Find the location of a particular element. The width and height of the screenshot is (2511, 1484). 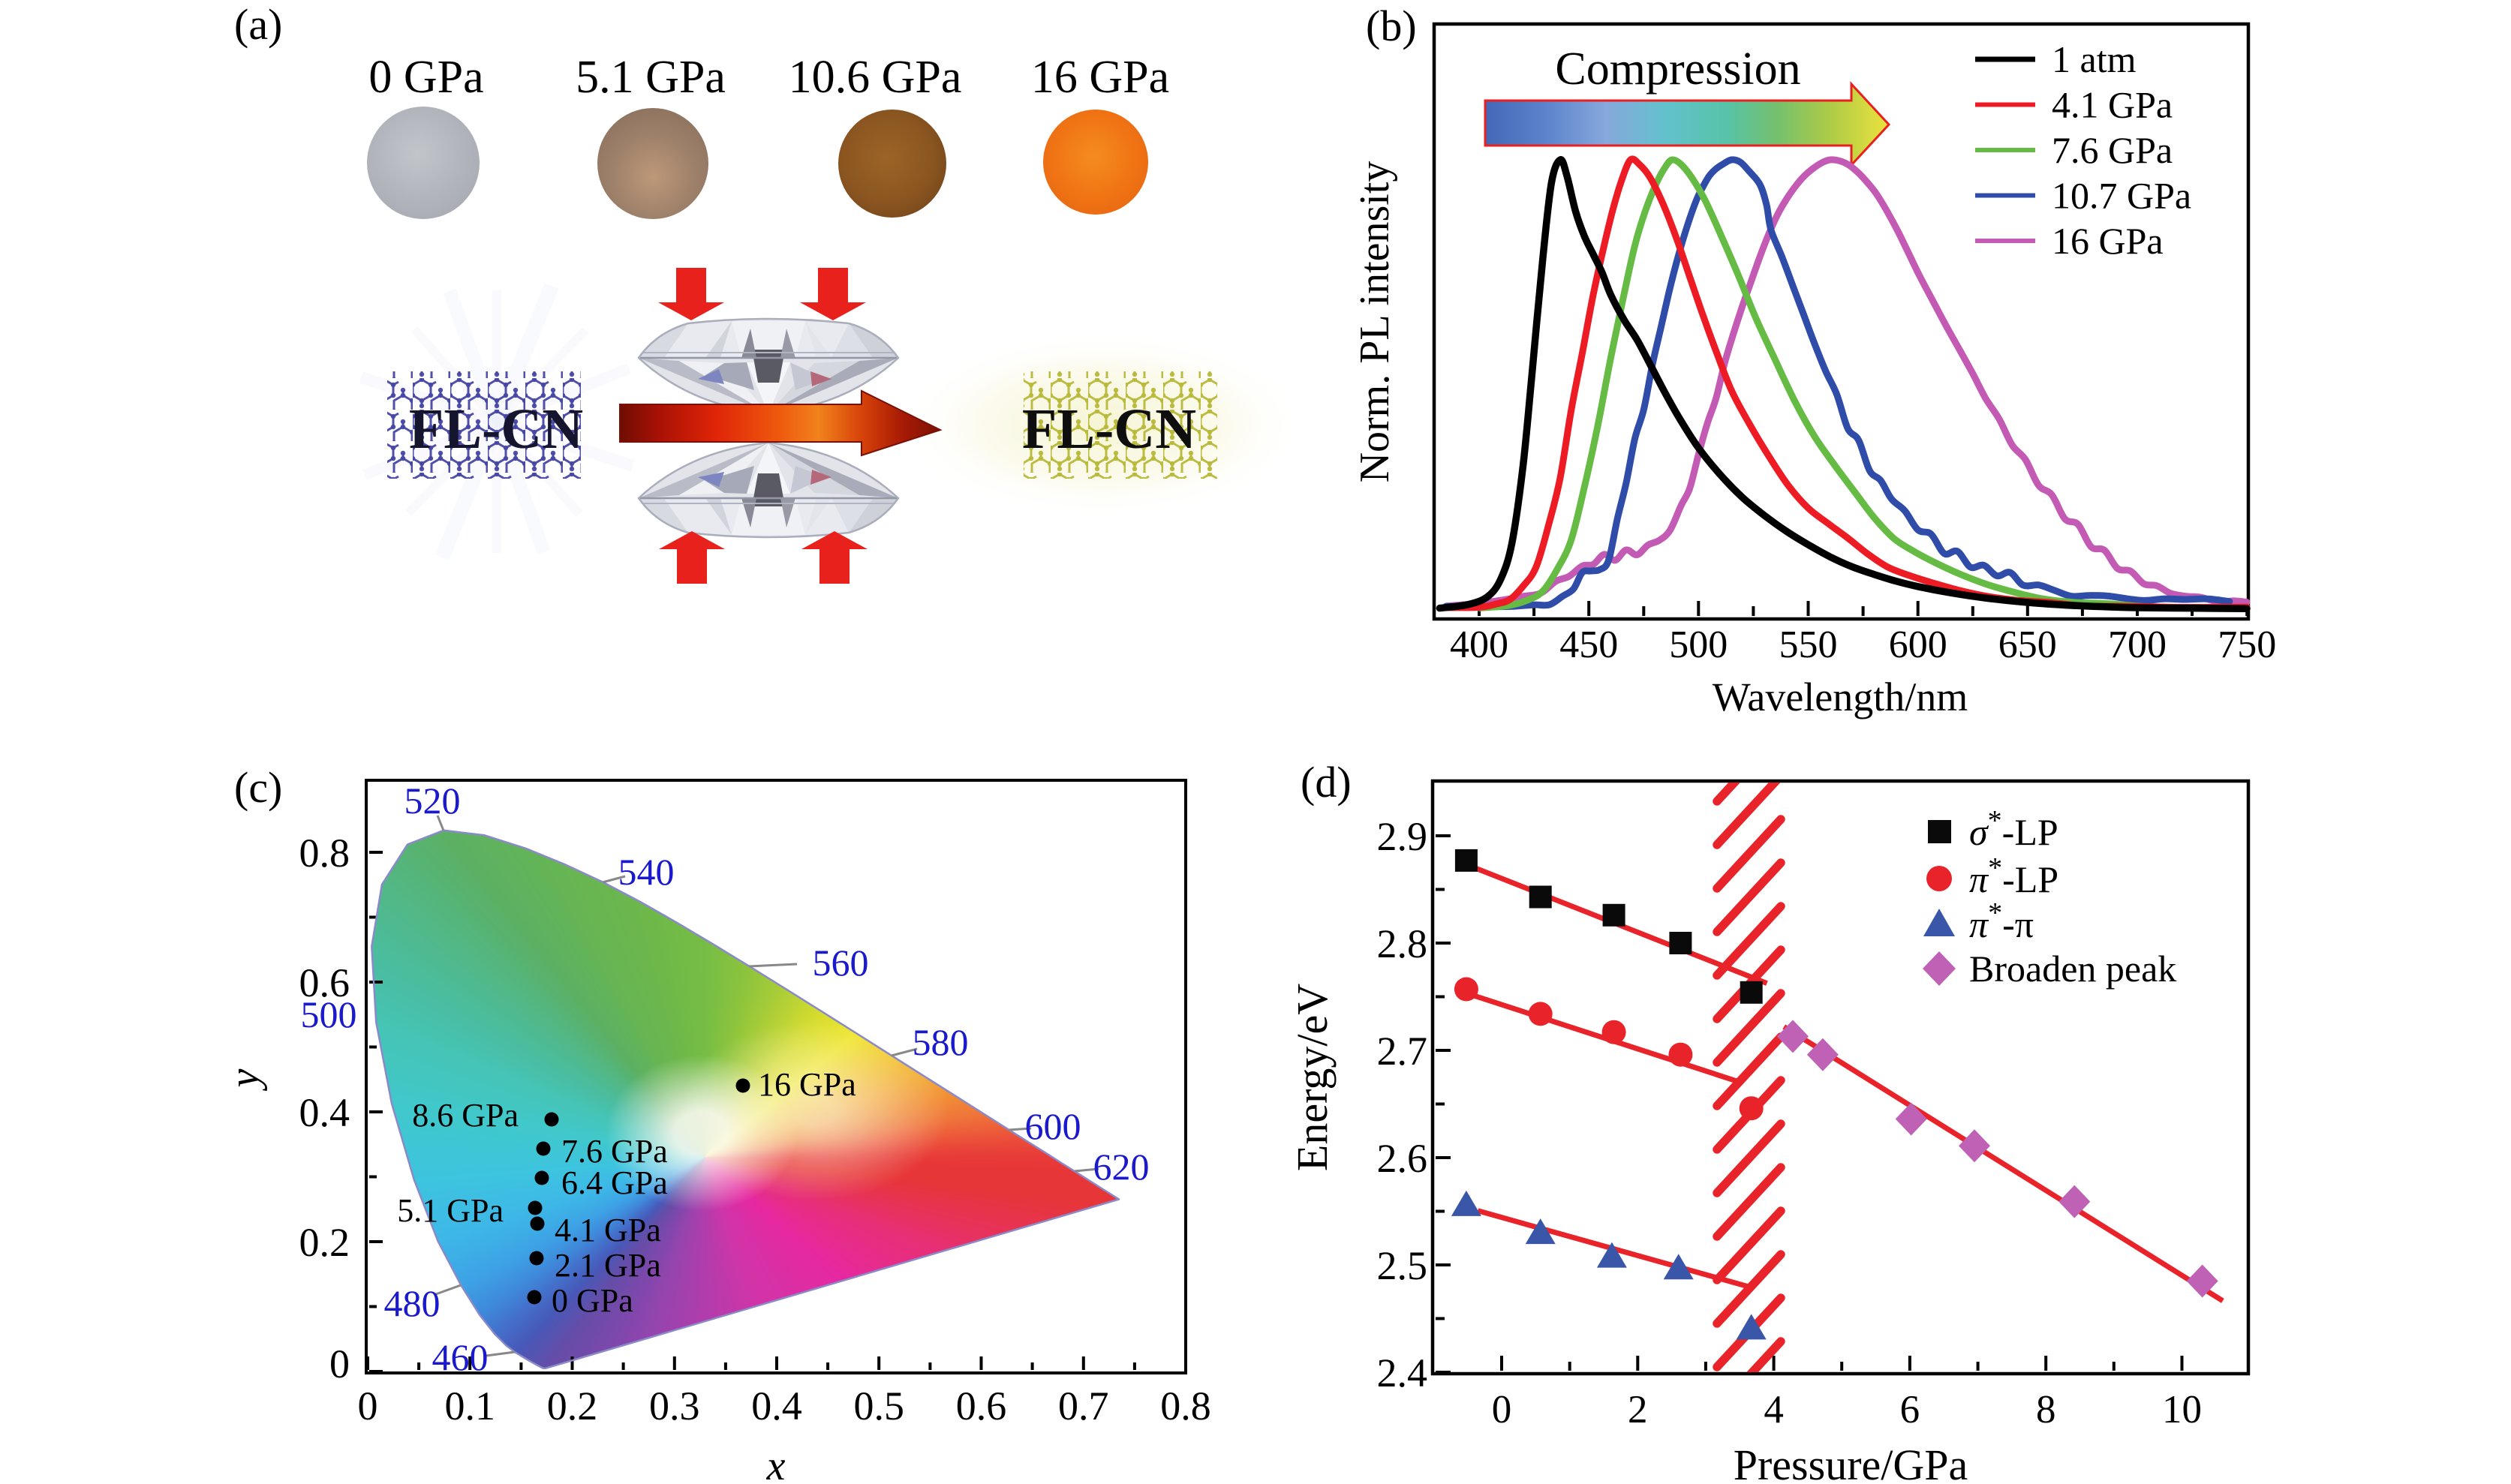

svg-text: (d) is located at coordinates (1326, 782).